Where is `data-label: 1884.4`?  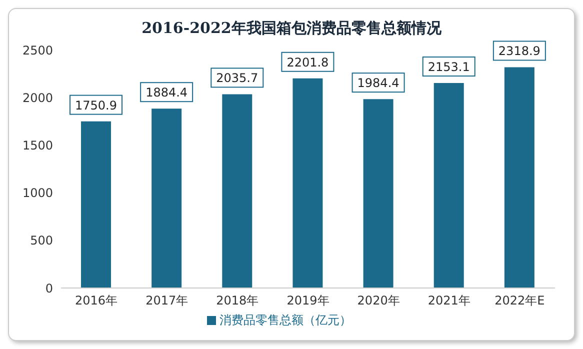 data-label: 1884.4 is located at coordinates (167, 93).